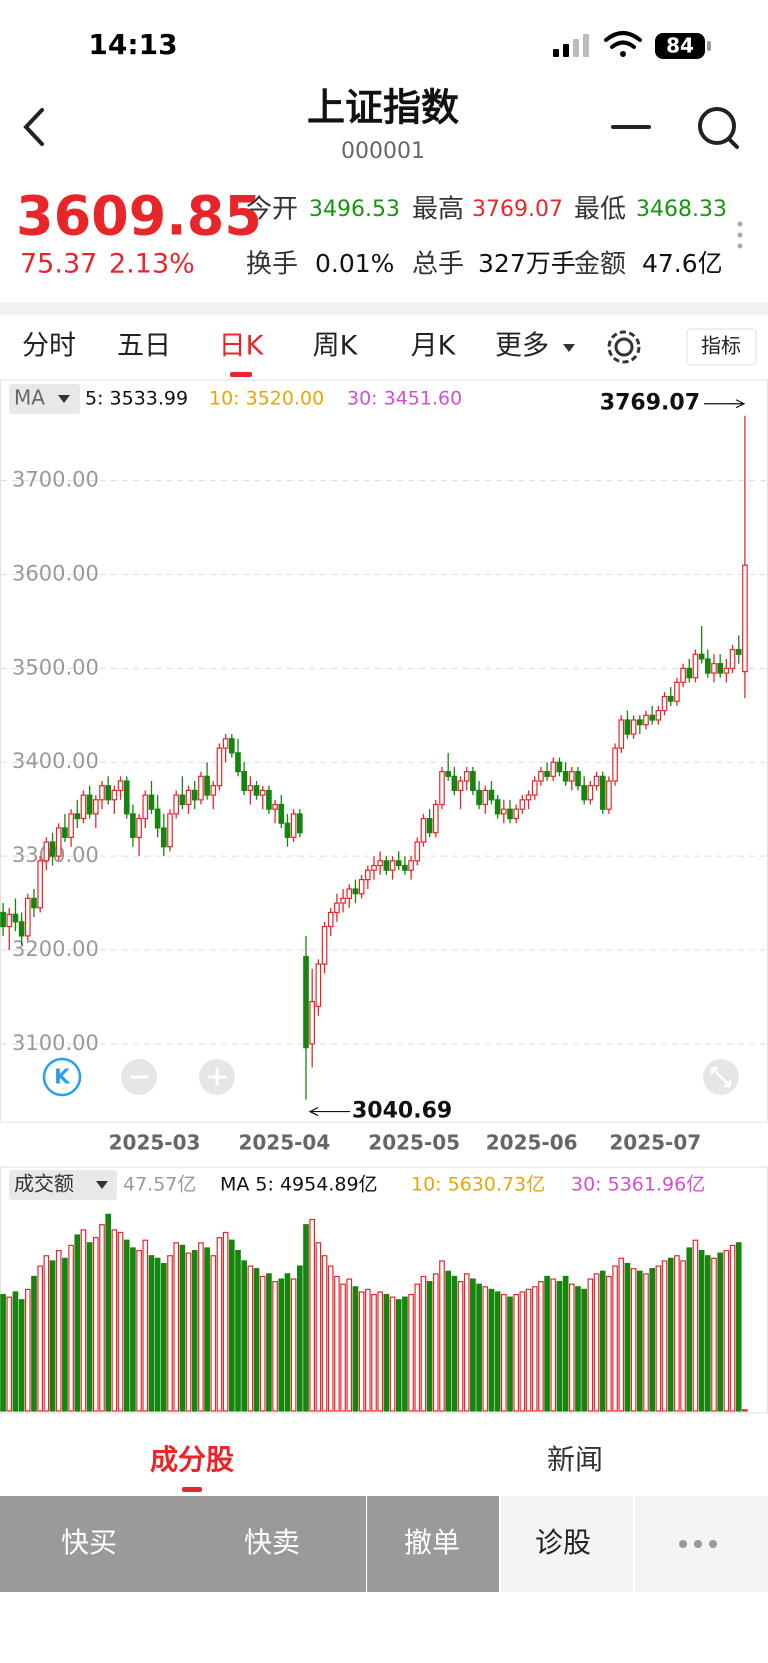 Image resolution: width=768 pixels, height=1663 pixels. I want to click on indicator-button, so click(721, 347).